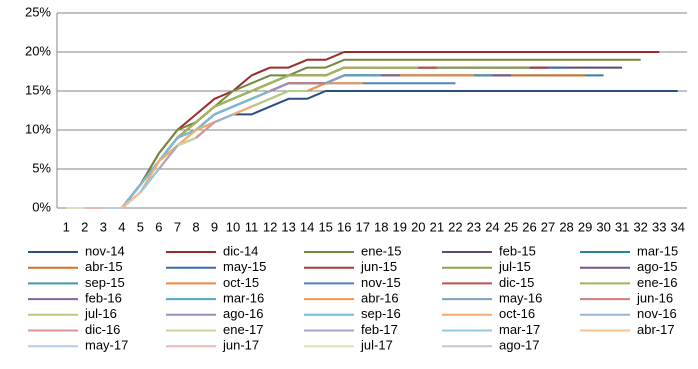  I want to click on legend-label: dic-16, so click(102, 329).